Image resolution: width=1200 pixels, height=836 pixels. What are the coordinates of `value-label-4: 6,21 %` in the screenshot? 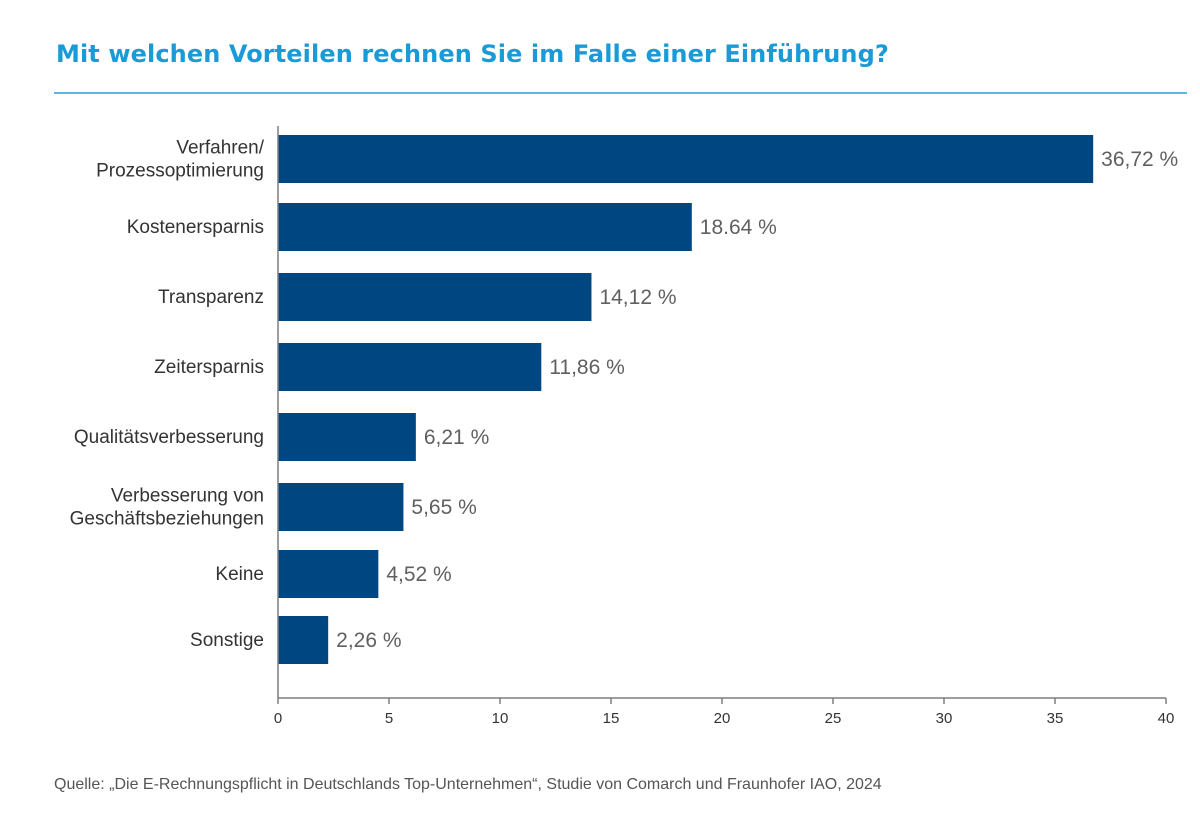 It's located at (456, 437).